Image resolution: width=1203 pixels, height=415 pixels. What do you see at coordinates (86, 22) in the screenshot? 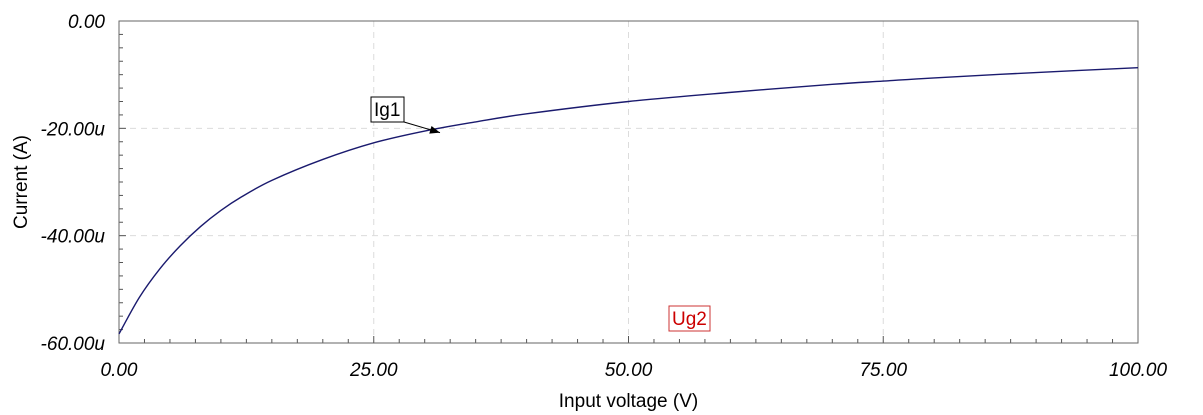
I see `y-tick-label: 0.00` at bounding box center [86, 22].